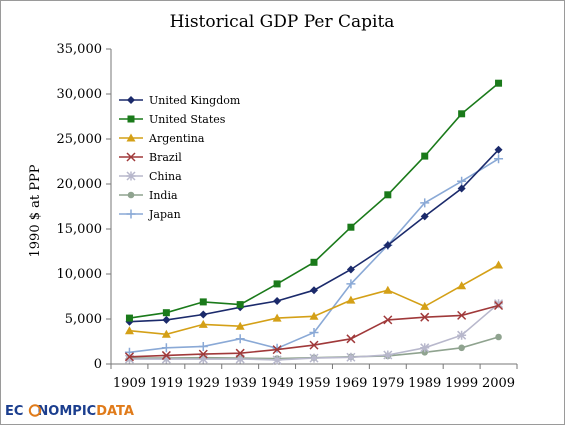 This screenshot has width=565, height=425. I want to click on y-tick-label: 0, so click(98, 364).